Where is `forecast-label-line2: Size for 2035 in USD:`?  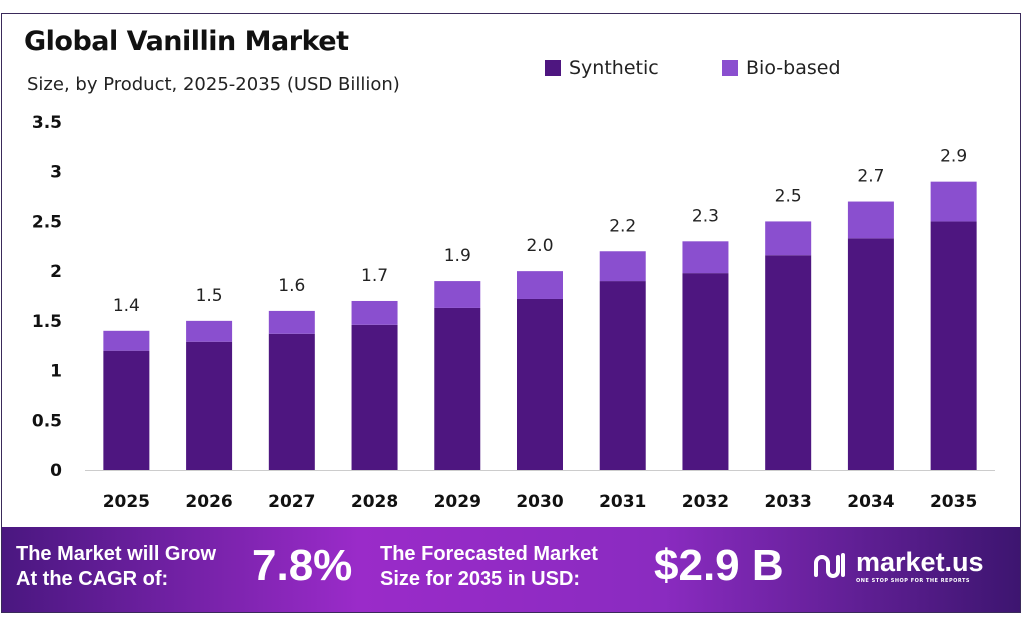 forecast-label-line2: Size for 2035 in USD: is located at coordinates (480, 579).